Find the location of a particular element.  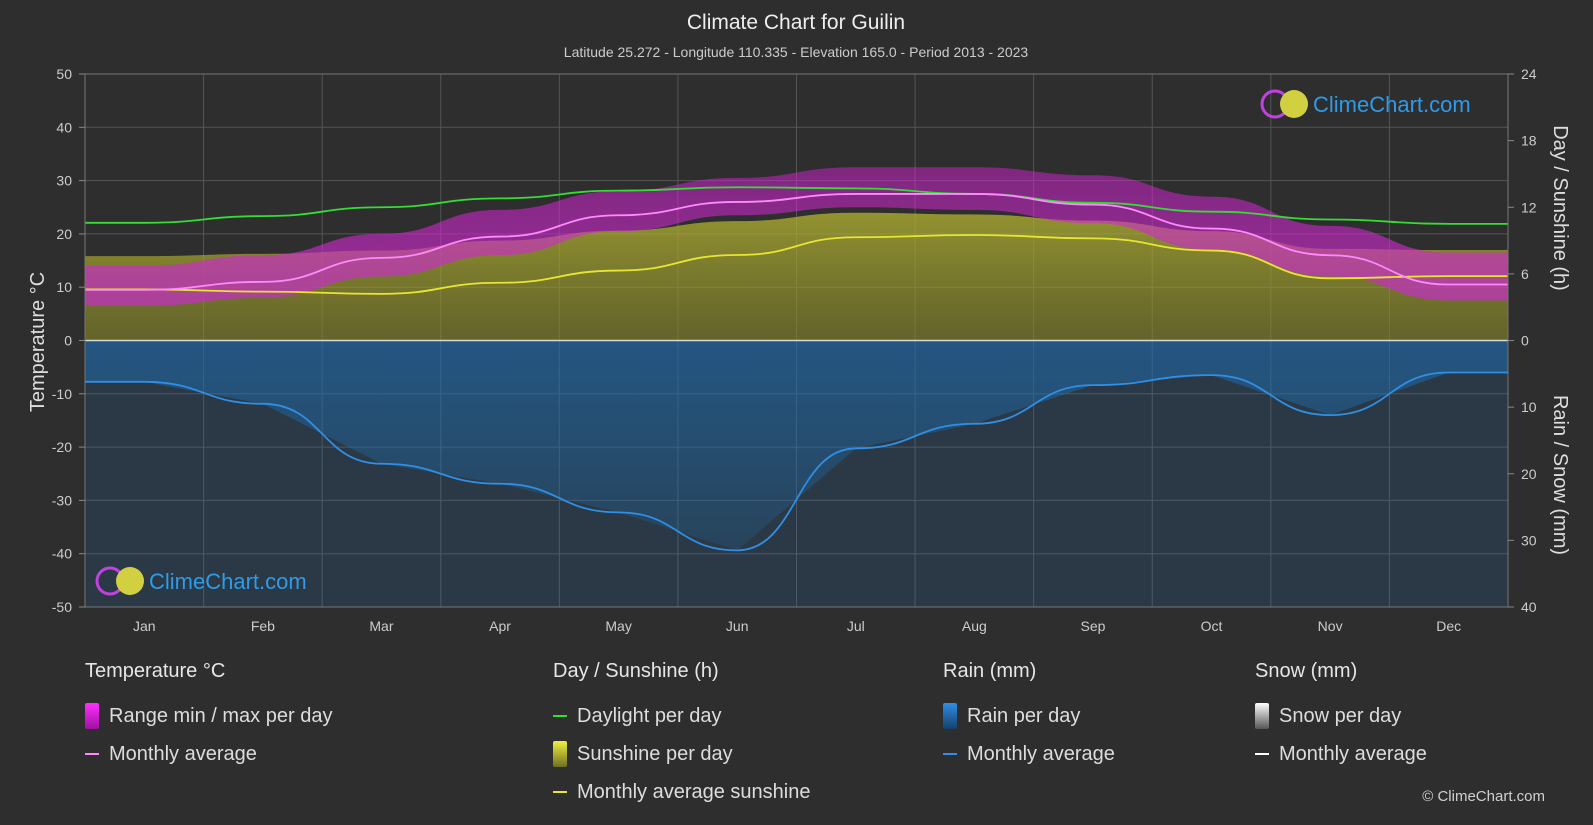

month-label: Jun is located at coordinates (737, 626).